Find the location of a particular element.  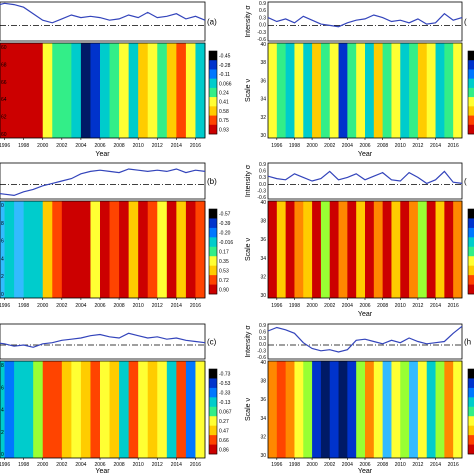

scale-y-tick-label: 40 is located at coordinates (263, 45).